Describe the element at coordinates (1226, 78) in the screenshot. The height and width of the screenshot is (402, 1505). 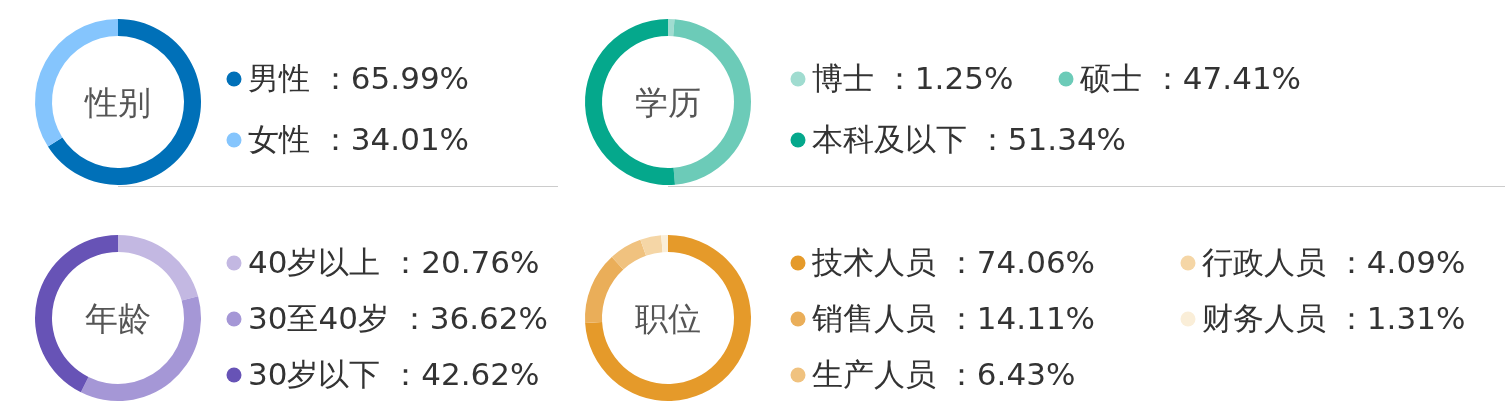
I see `data-label: ：47.41%` at that location.